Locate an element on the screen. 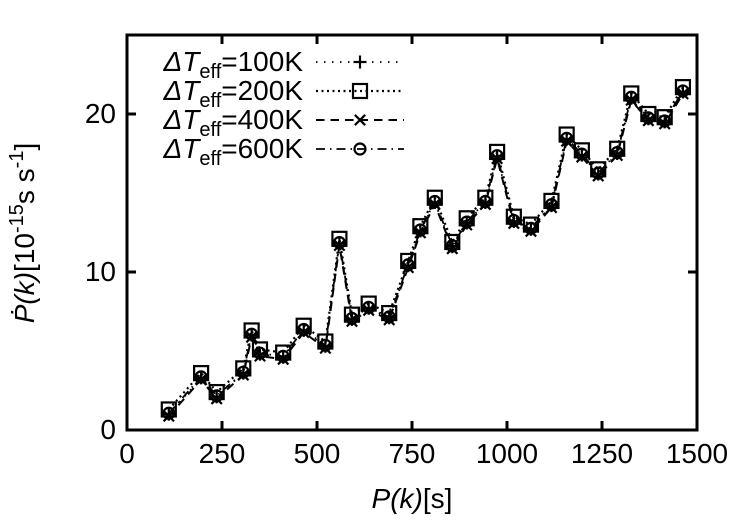 The height and width of the screenshot is (525, 750). legend-label-400K: ΔTeff=400K is located at coordinates (232, 122).